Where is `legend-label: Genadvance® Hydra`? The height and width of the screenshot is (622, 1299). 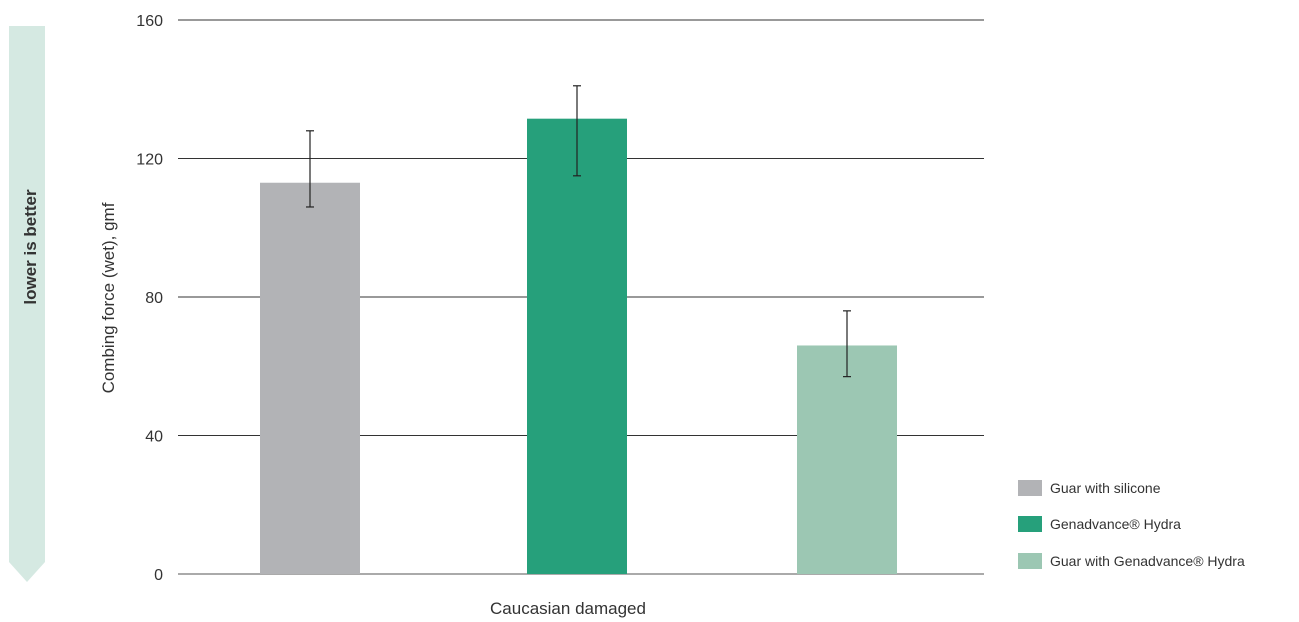
legend-label: Genadvance® Hydra is located at coordinates (1115, 524).